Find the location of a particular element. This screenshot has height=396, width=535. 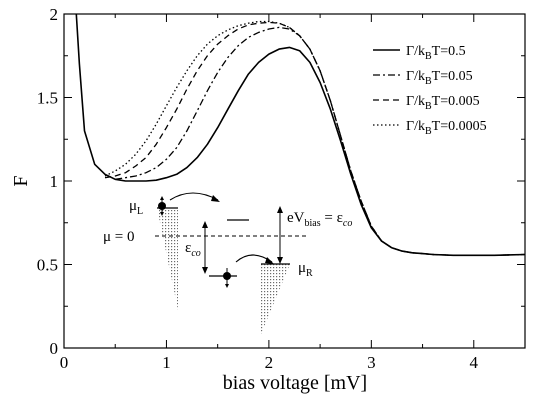

legend-label-0: Γ/kBT=0.5 is located at coordinates (436, 53).